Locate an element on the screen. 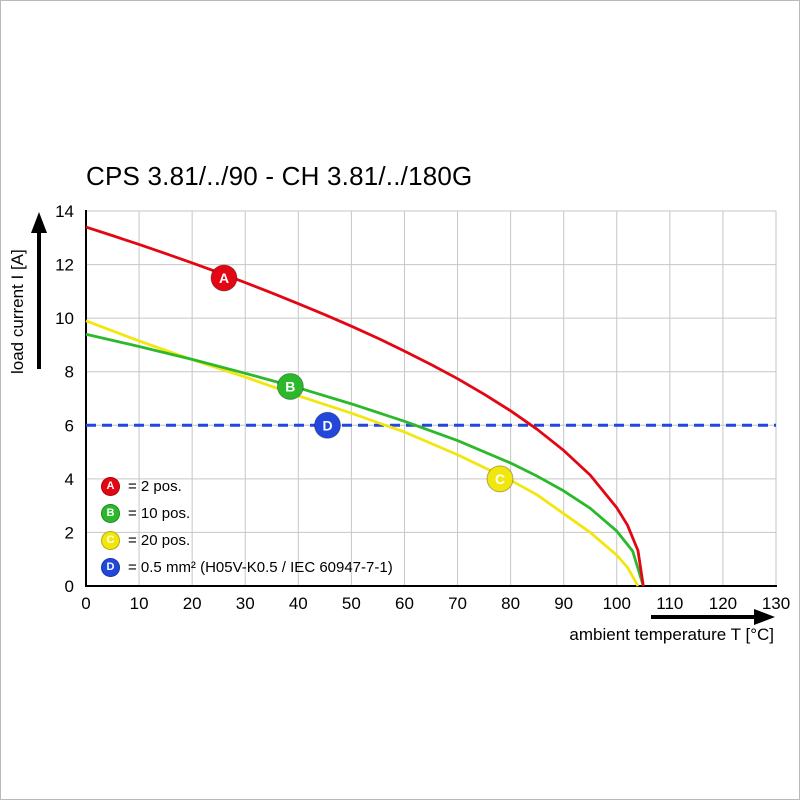  x-axis-arrow-icon is located at coordinates (713, 617).